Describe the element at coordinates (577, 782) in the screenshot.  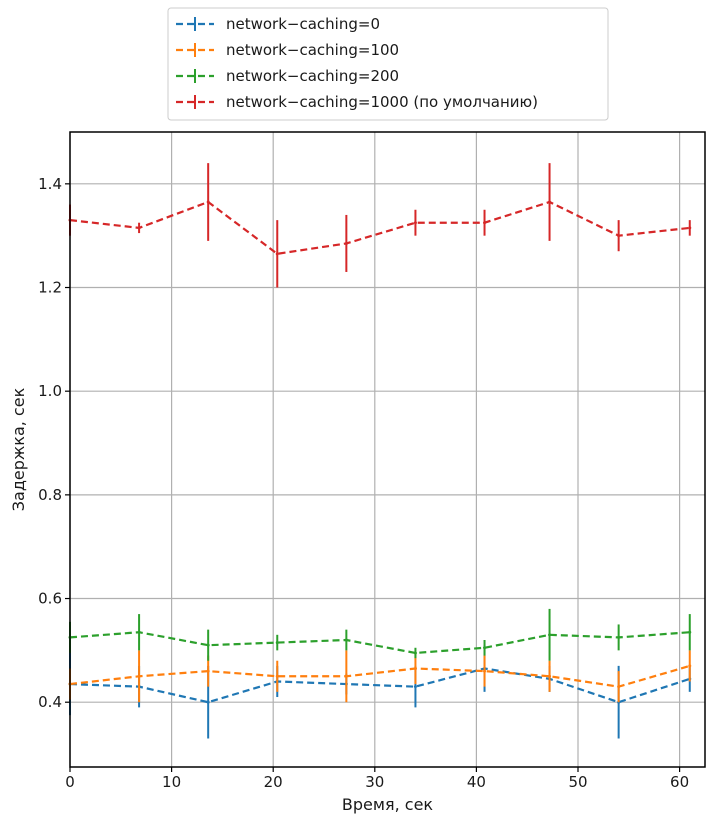
I see `x-tick-label: 50` at that location.